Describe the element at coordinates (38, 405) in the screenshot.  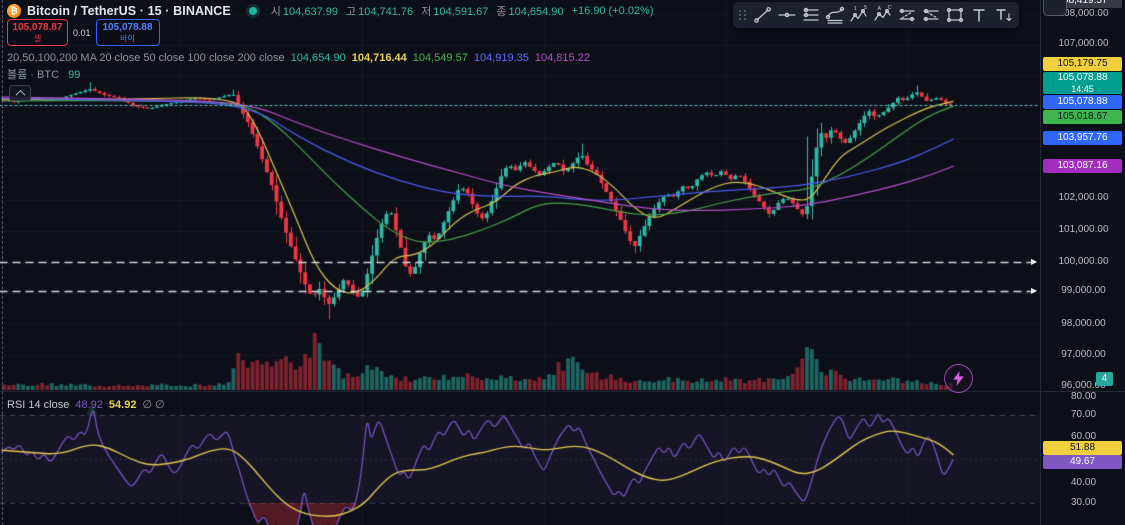
I see `rsi-legend-title: RSI 14 close` at that location.